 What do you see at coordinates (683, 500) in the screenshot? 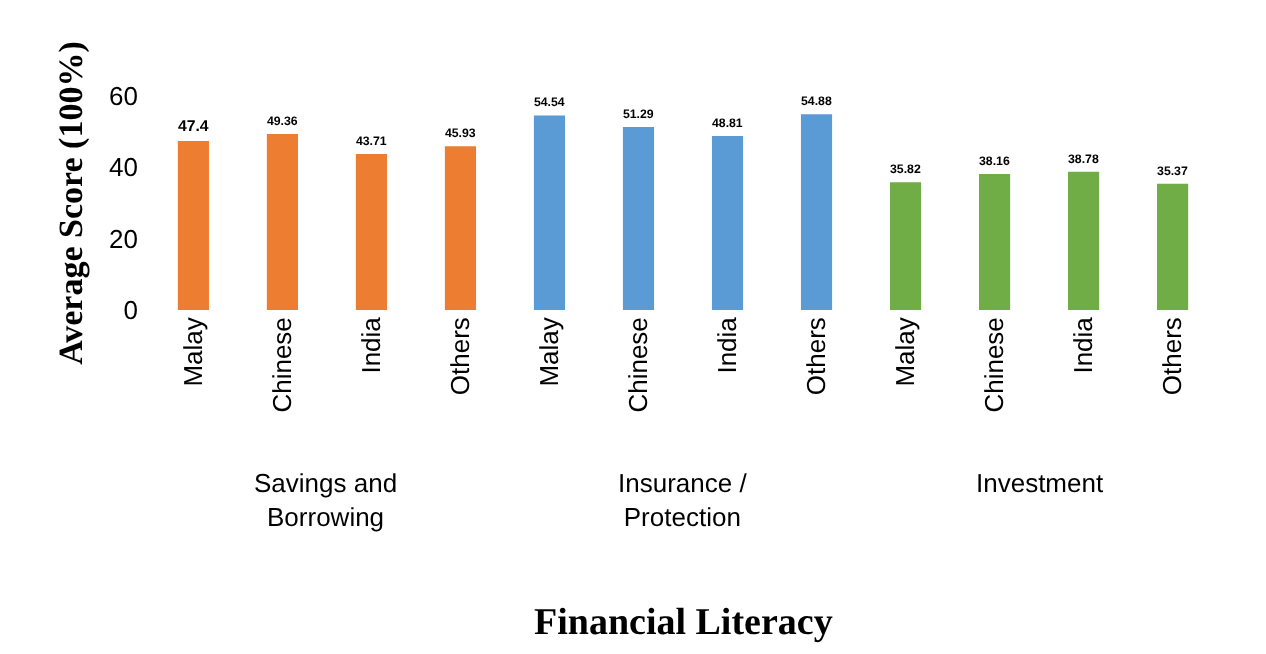
I see `text: Insurance / Protection` at bounding box center [683, 500].